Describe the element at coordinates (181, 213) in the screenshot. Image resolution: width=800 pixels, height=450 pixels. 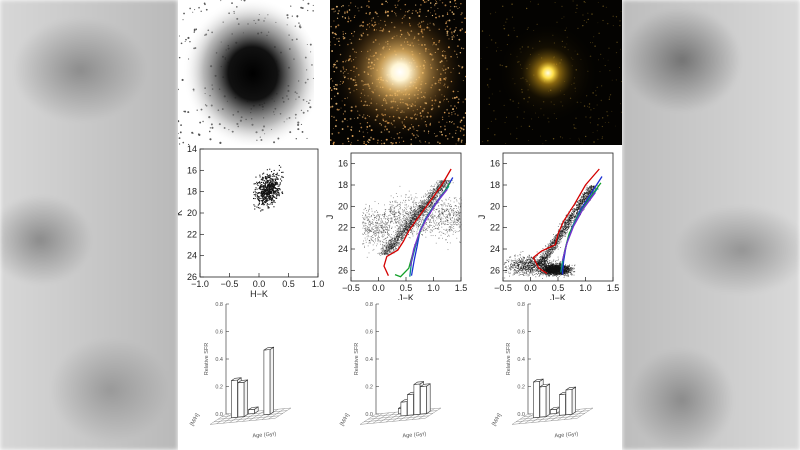
I see `y-axis-label: K` at that location.